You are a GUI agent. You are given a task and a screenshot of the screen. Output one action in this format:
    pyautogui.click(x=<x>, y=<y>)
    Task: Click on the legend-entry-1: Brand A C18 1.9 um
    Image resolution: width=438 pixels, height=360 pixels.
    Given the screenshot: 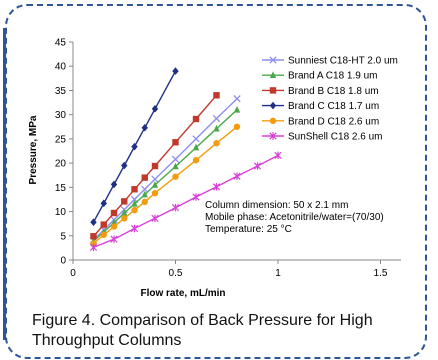 What is the action you would take?
    pyautogui.click(x=320, y=76)
    